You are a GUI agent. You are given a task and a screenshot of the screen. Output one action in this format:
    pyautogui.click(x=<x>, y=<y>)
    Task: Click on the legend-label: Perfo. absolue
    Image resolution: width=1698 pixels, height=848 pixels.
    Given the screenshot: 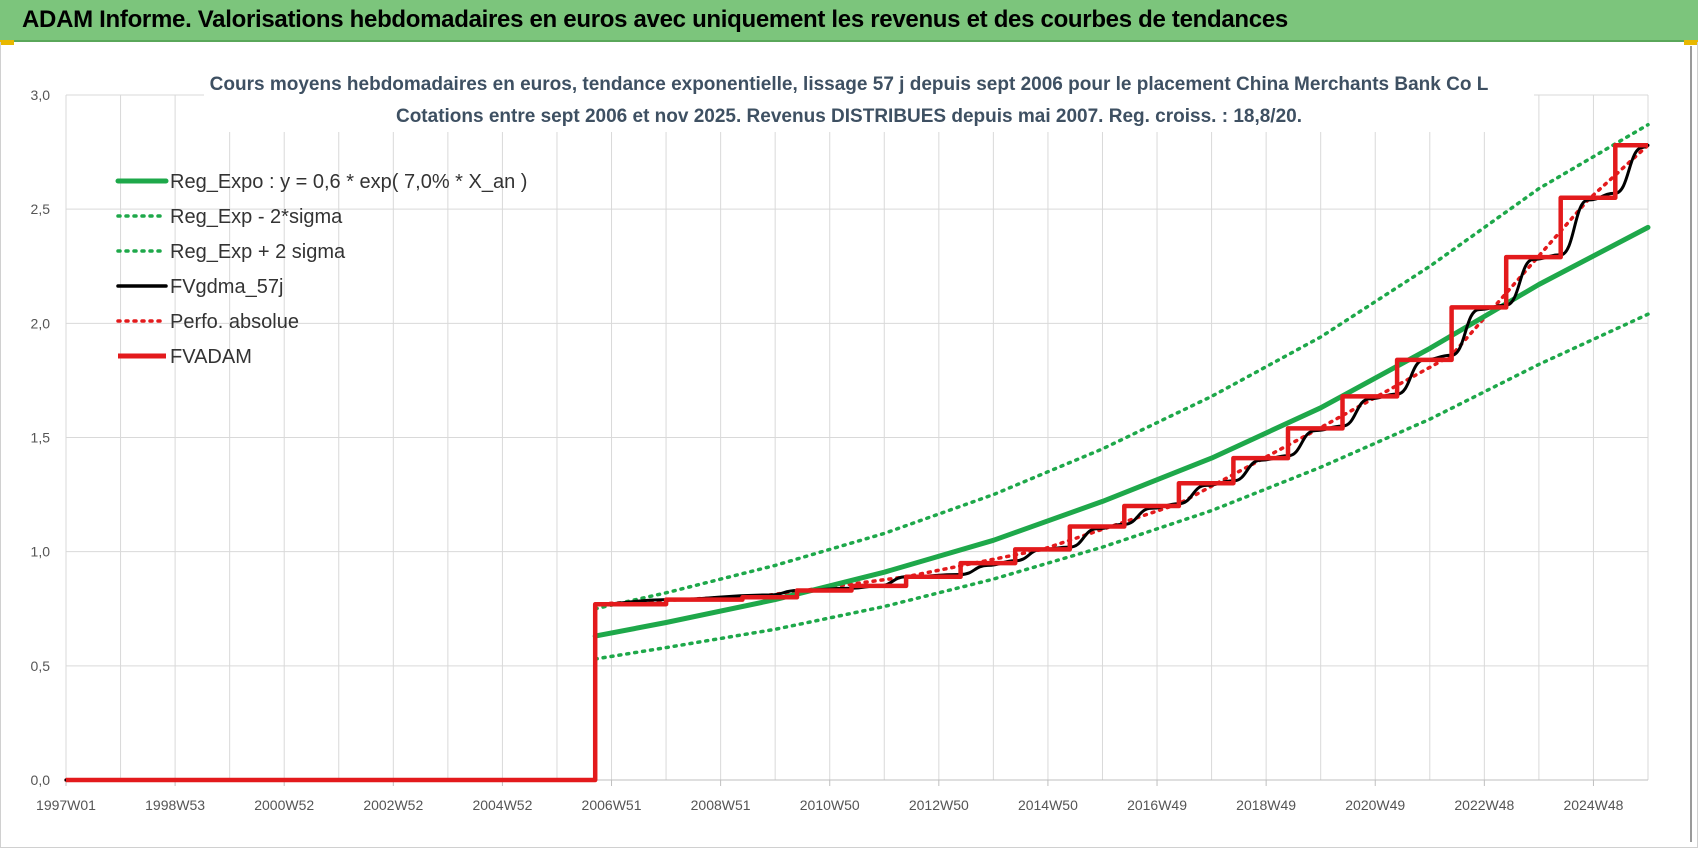 What is the action you would take?
    pyautogui.click(x=234, y=322)
    